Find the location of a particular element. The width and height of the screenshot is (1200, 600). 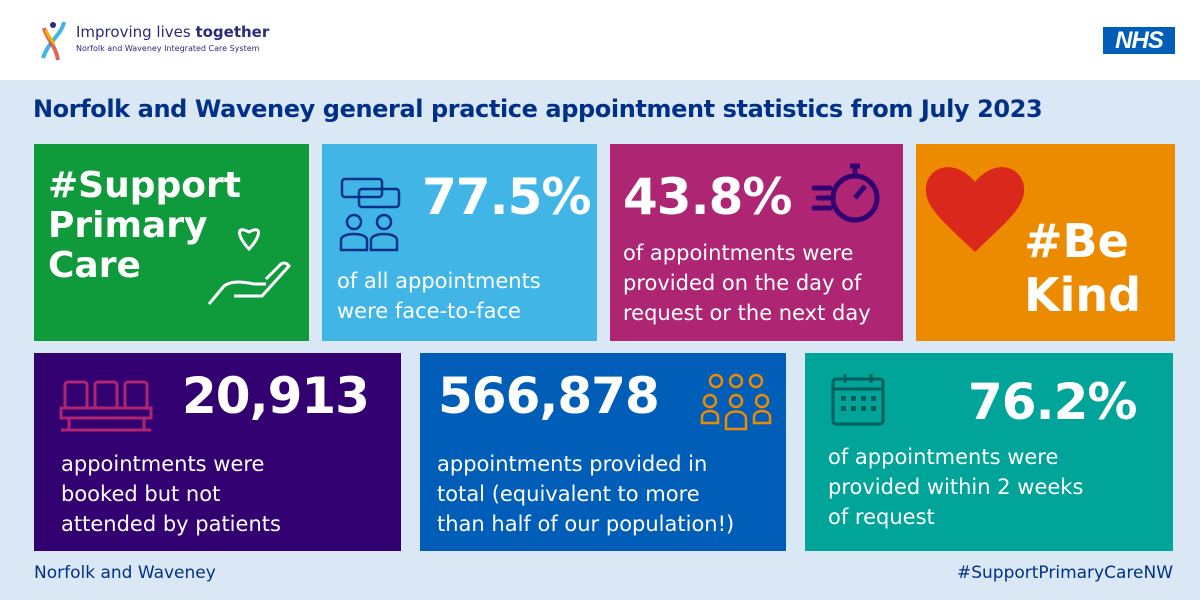

stat-value: 77.5% is located at coordinates (506, 197).